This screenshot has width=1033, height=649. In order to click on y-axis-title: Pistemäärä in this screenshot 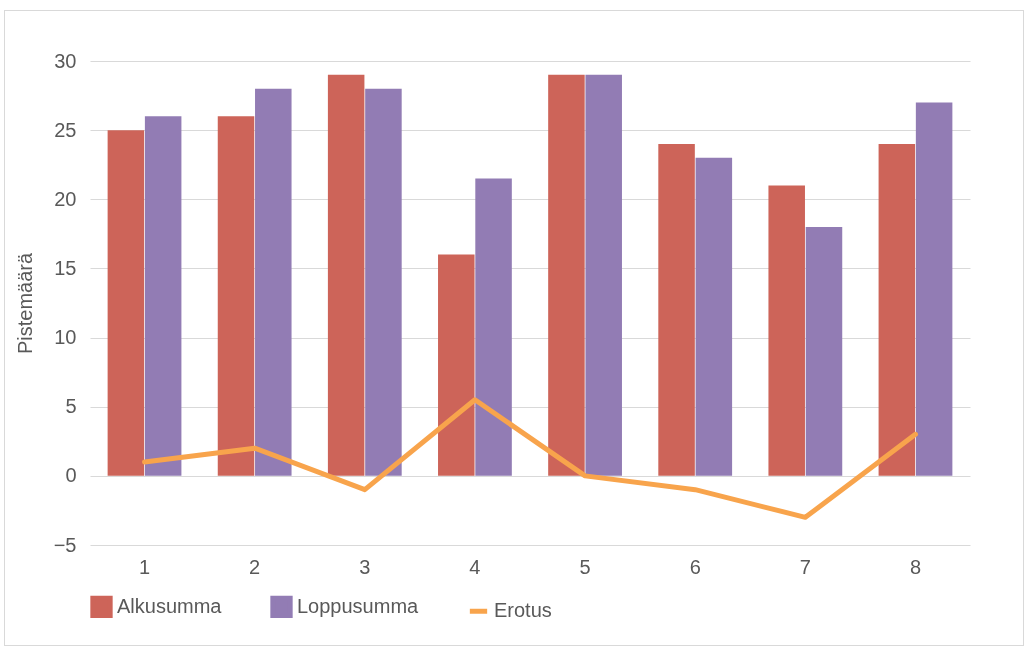, I will do `click(24, 303)`.